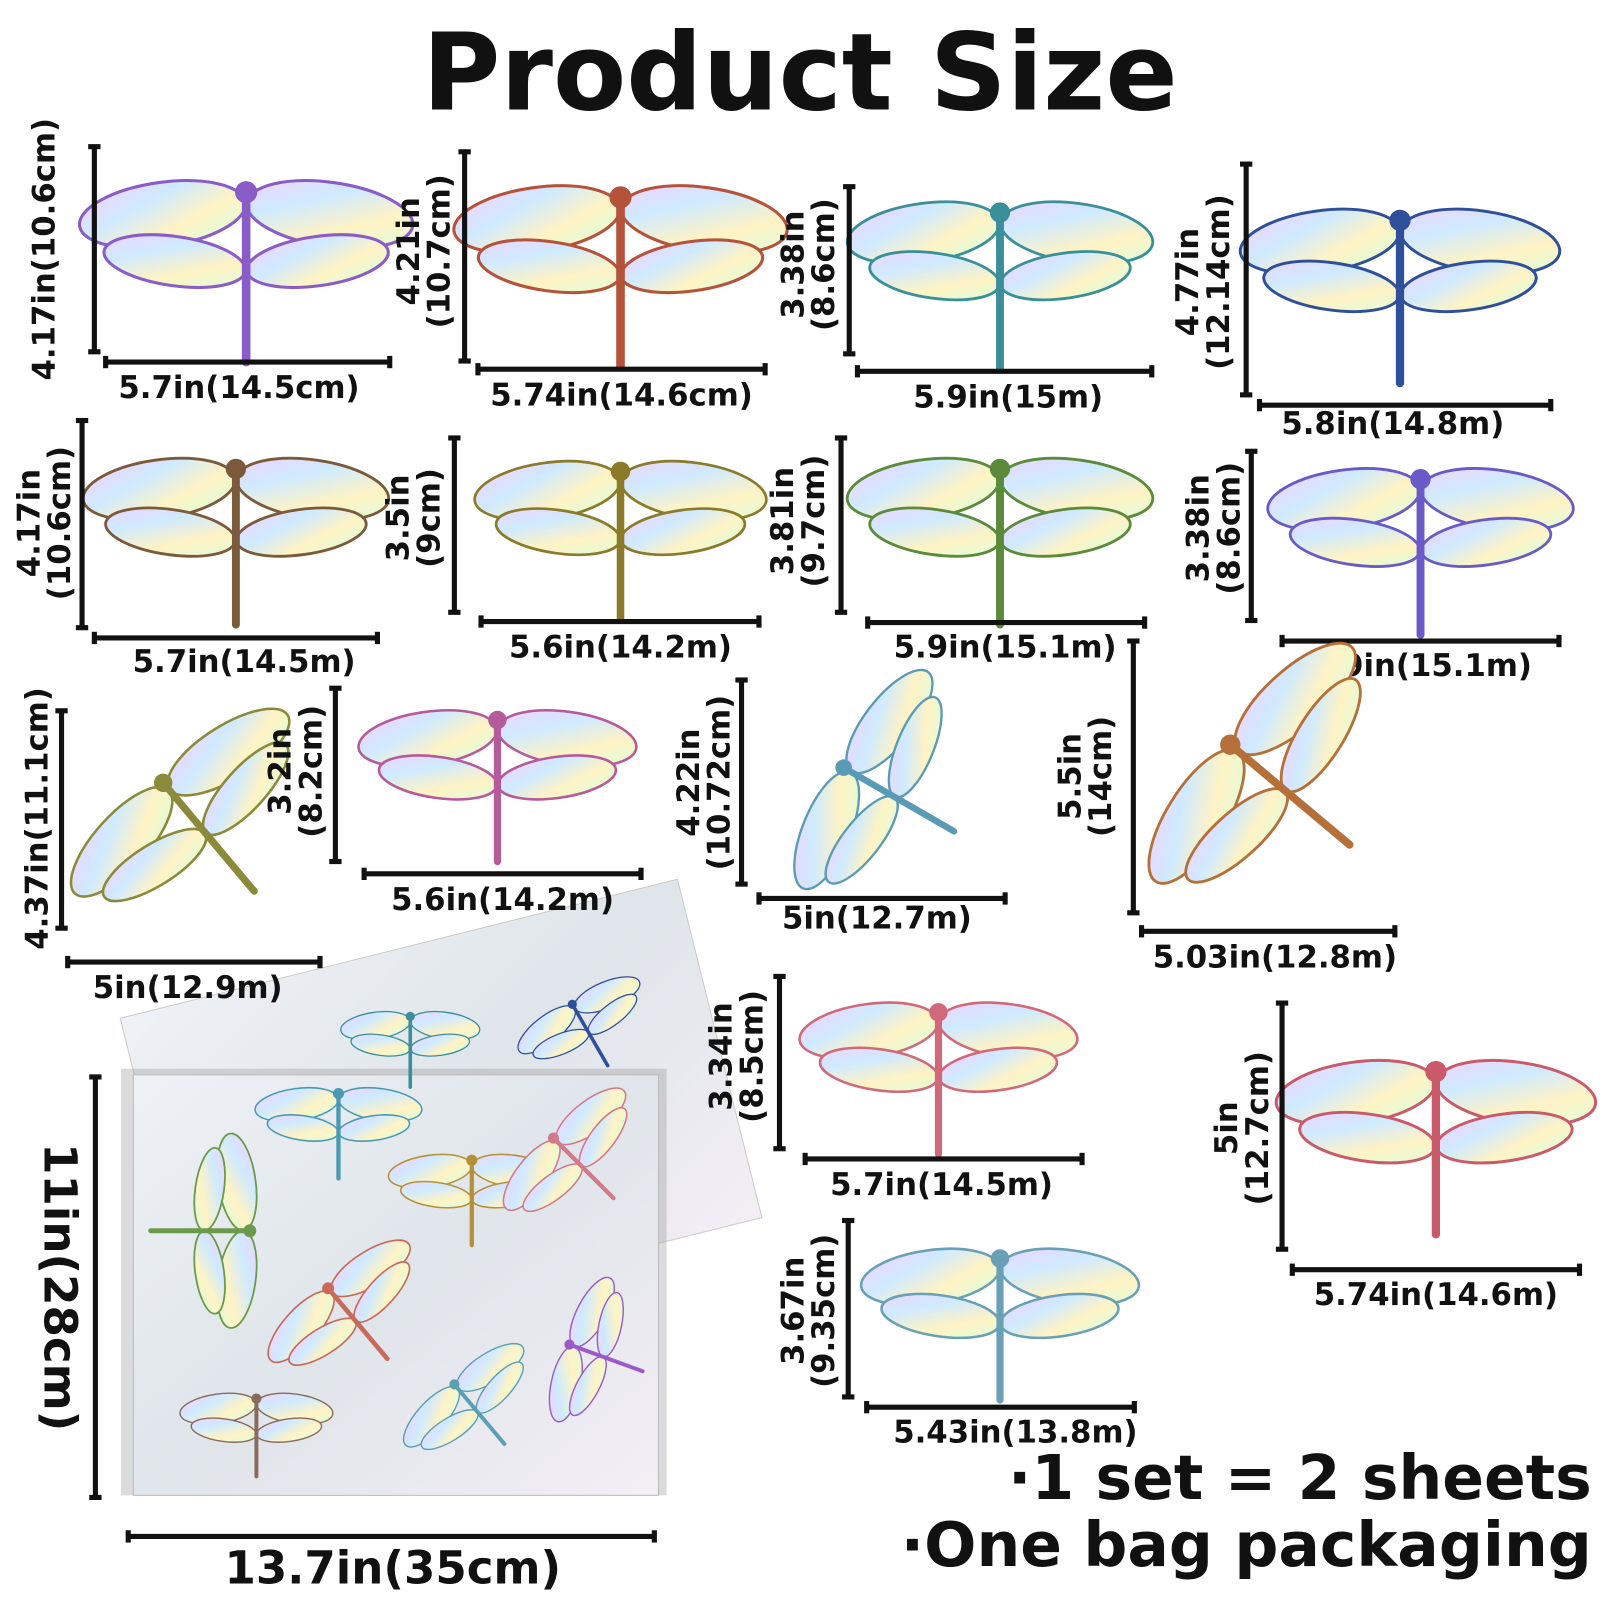 Image resolution: width=1600 pixels, height=1600 pixels. What do you see at coordinates (1436, 1295) in the screenshot?
I see `width-label: 5.74in(14.6m)` at bounding box center [1436, 1295].